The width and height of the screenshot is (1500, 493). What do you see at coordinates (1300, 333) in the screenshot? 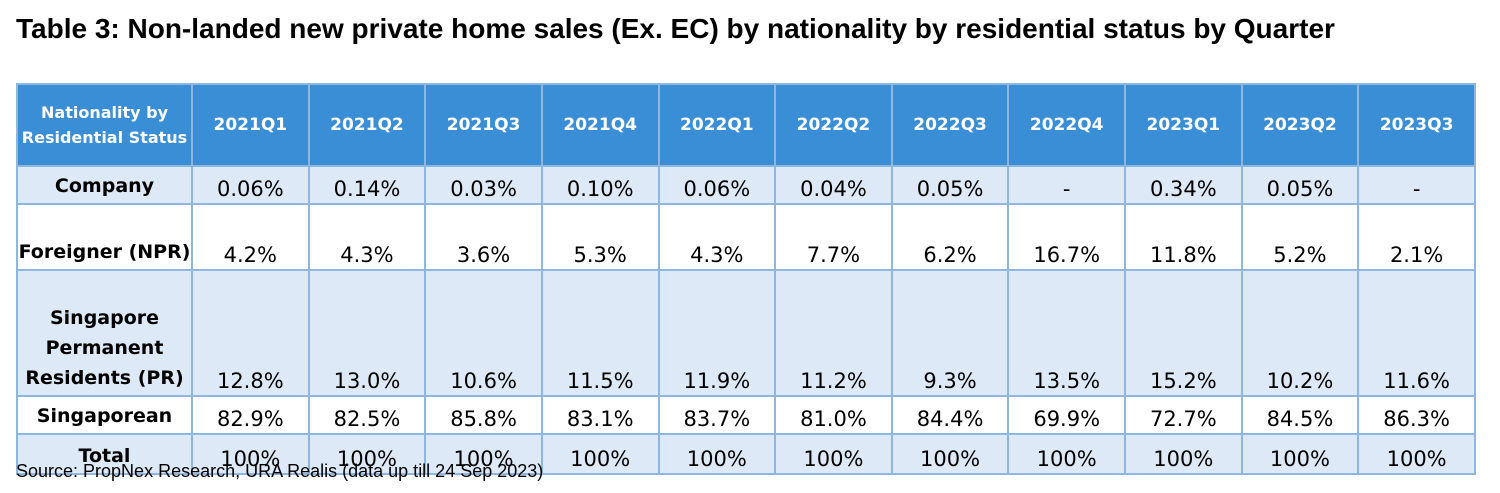
I see `table-cell: 10.2%` at bounding box center [1300, 333].